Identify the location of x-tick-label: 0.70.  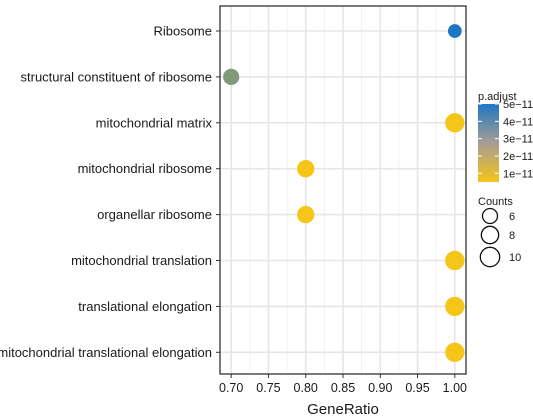
(231, 388).